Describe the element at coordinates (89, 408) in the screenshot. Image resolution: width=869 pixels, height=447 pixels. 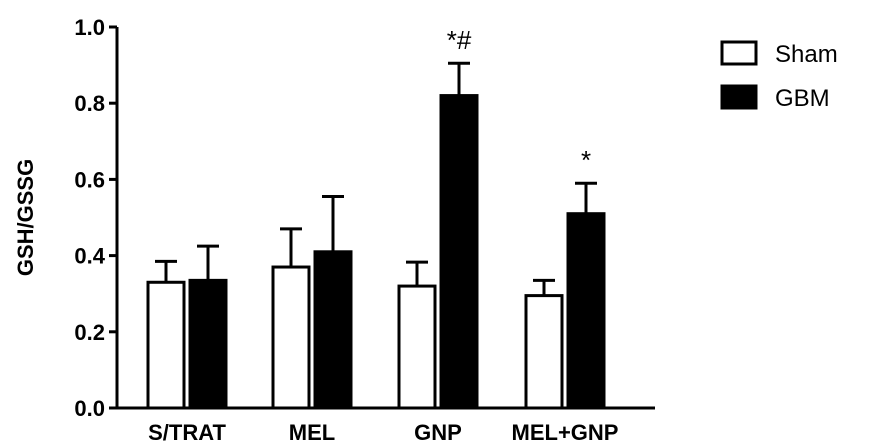
I see `y-tick-label: 0.0` at that location.